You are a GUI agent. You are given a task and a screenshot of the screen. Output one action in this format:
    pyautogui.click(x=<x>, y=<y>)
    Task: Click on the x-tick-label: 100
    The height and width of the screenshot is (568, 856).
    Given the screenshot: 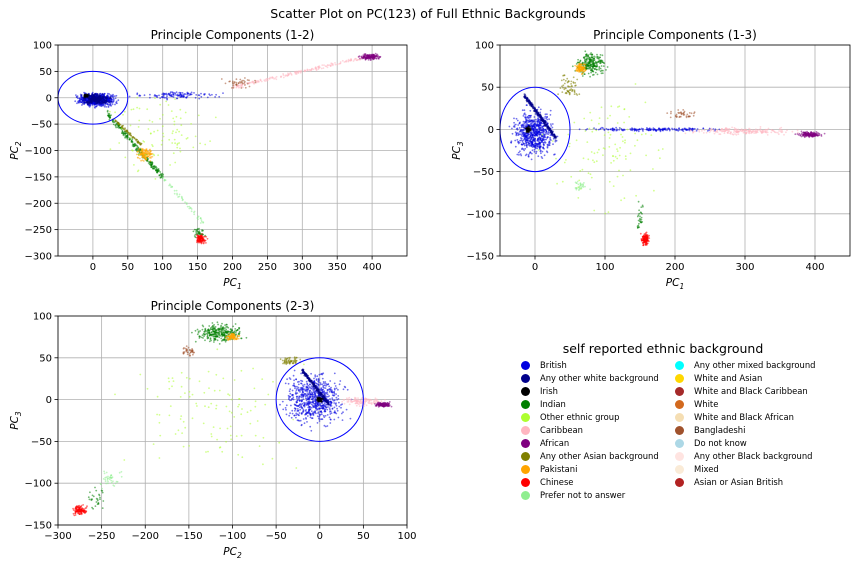 What is the action you would take?
    pyautogui.click(x=162, y=267)
    